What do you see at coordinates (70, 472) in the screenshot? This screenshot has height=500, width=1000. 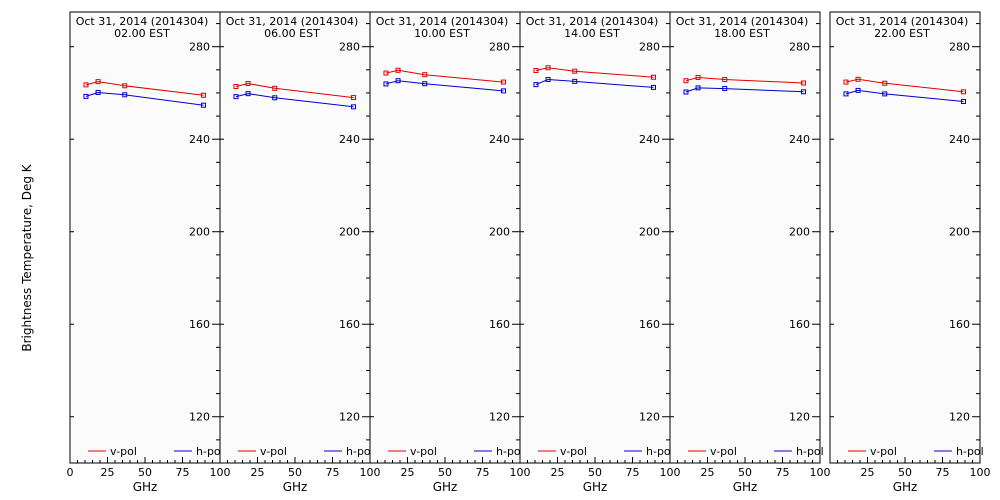 I see `x-tick-label: 0` at bounding box center [70, 472].